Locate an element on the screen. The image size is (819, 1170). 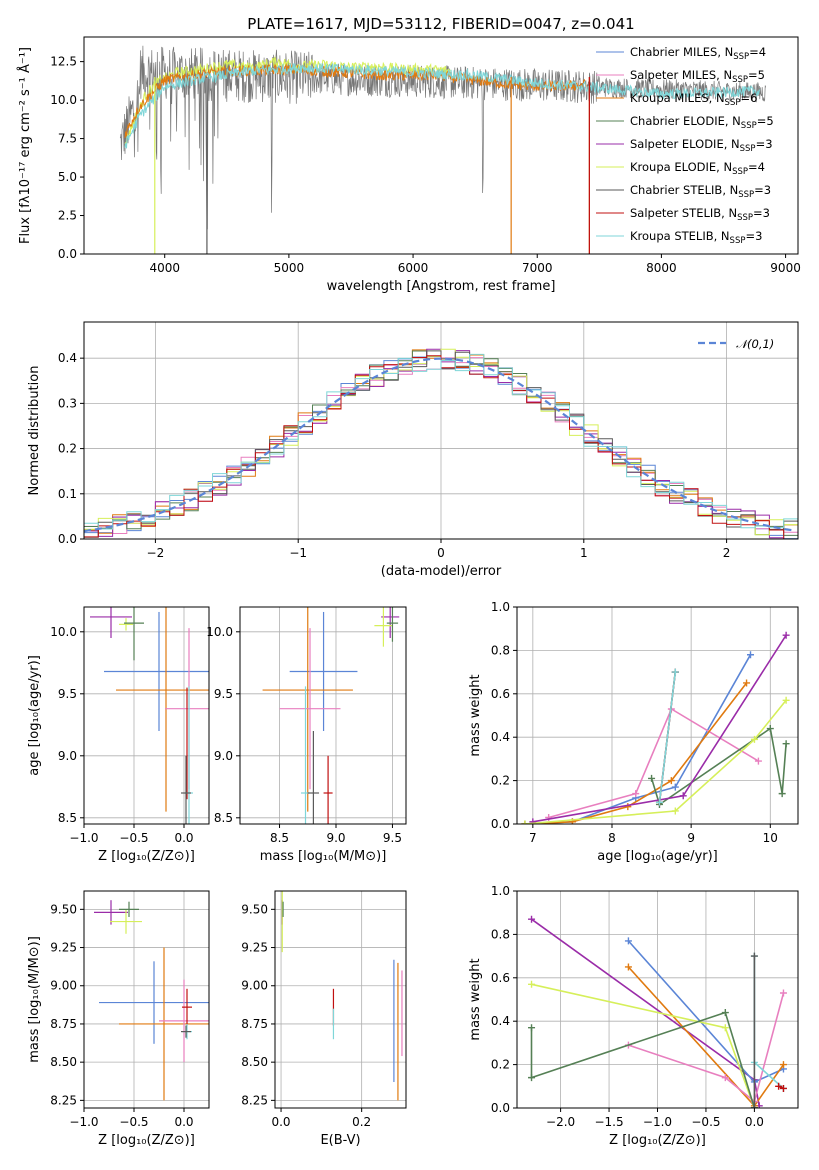
x-axis-label: E(B-V) is located at coordinates (340, 1140).